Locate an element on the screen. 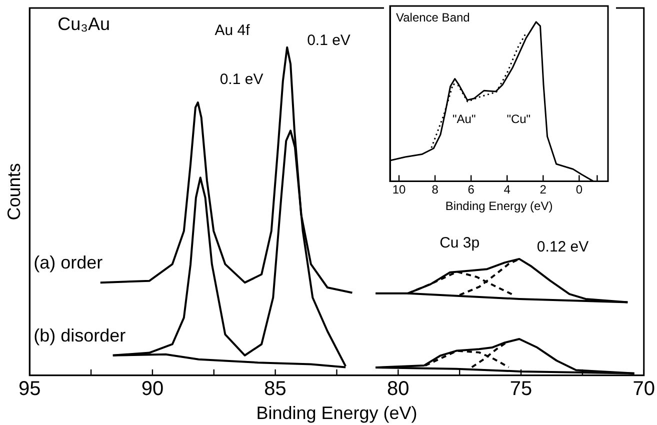 This screenshot has width=657, height=425. x-tick-label: 95 is located at coordinates (29, 389).